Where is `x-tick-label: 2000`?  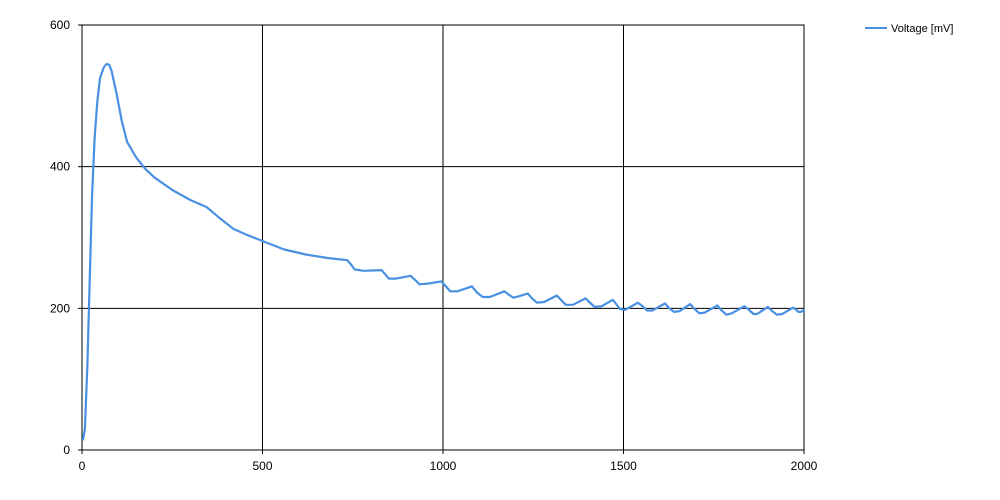
x-tick-label: 2000 is located at coordinates (804, 466).